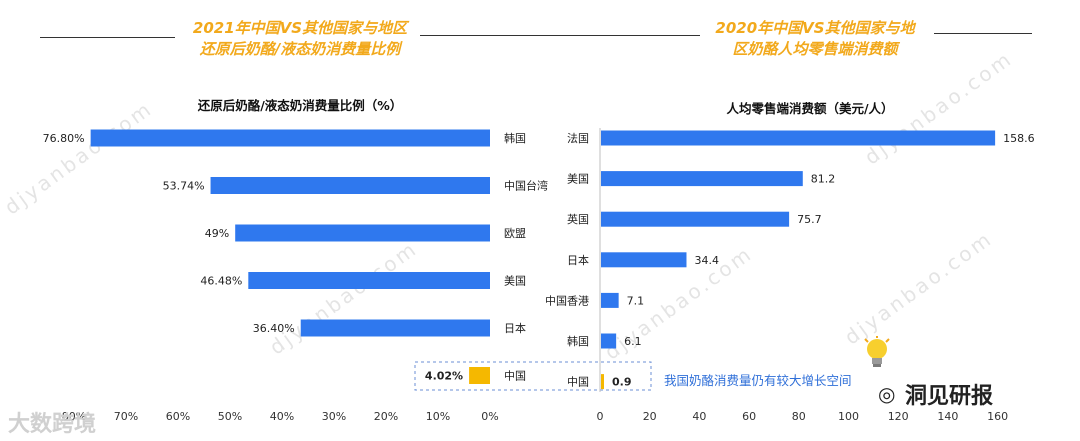 This screenshot has height=441, width=1080. What do you see at coordinates (1019, 138) in the screenshot?
I see `right-value-label: 158.6` at bounding box center [1019, 138].